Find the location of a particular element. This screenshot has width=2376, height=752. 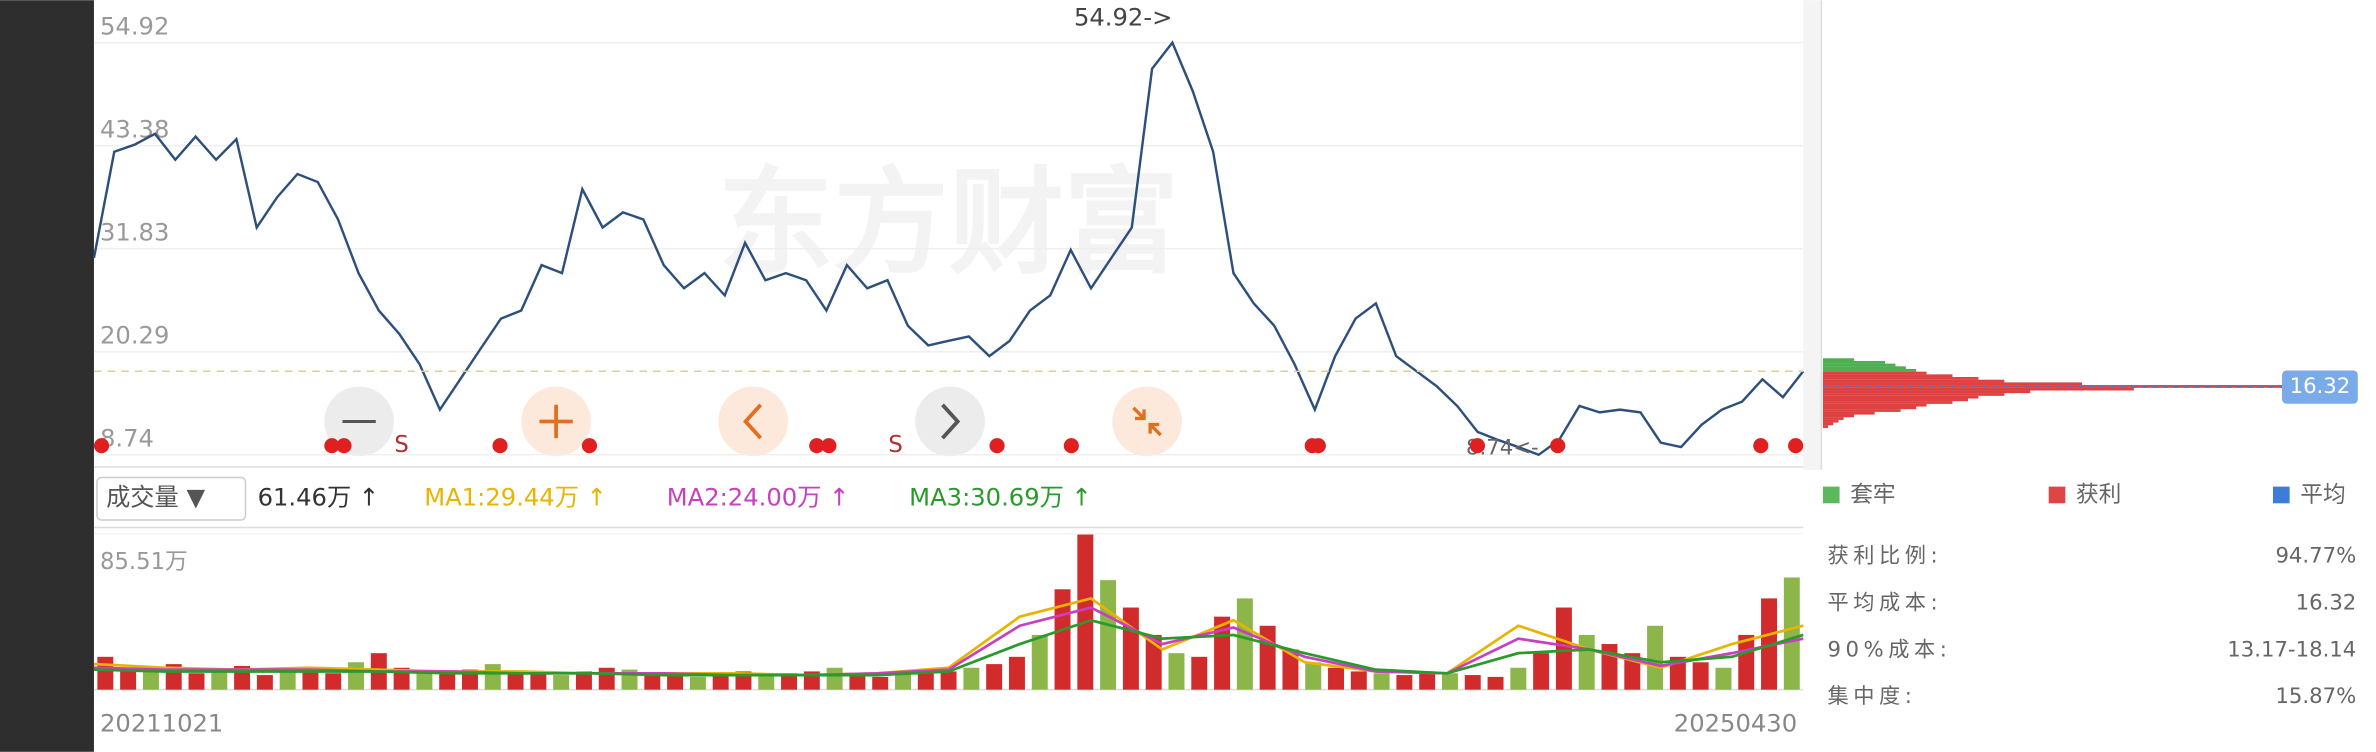

watermark: 东方财富 is located at coordinates (948, 223).